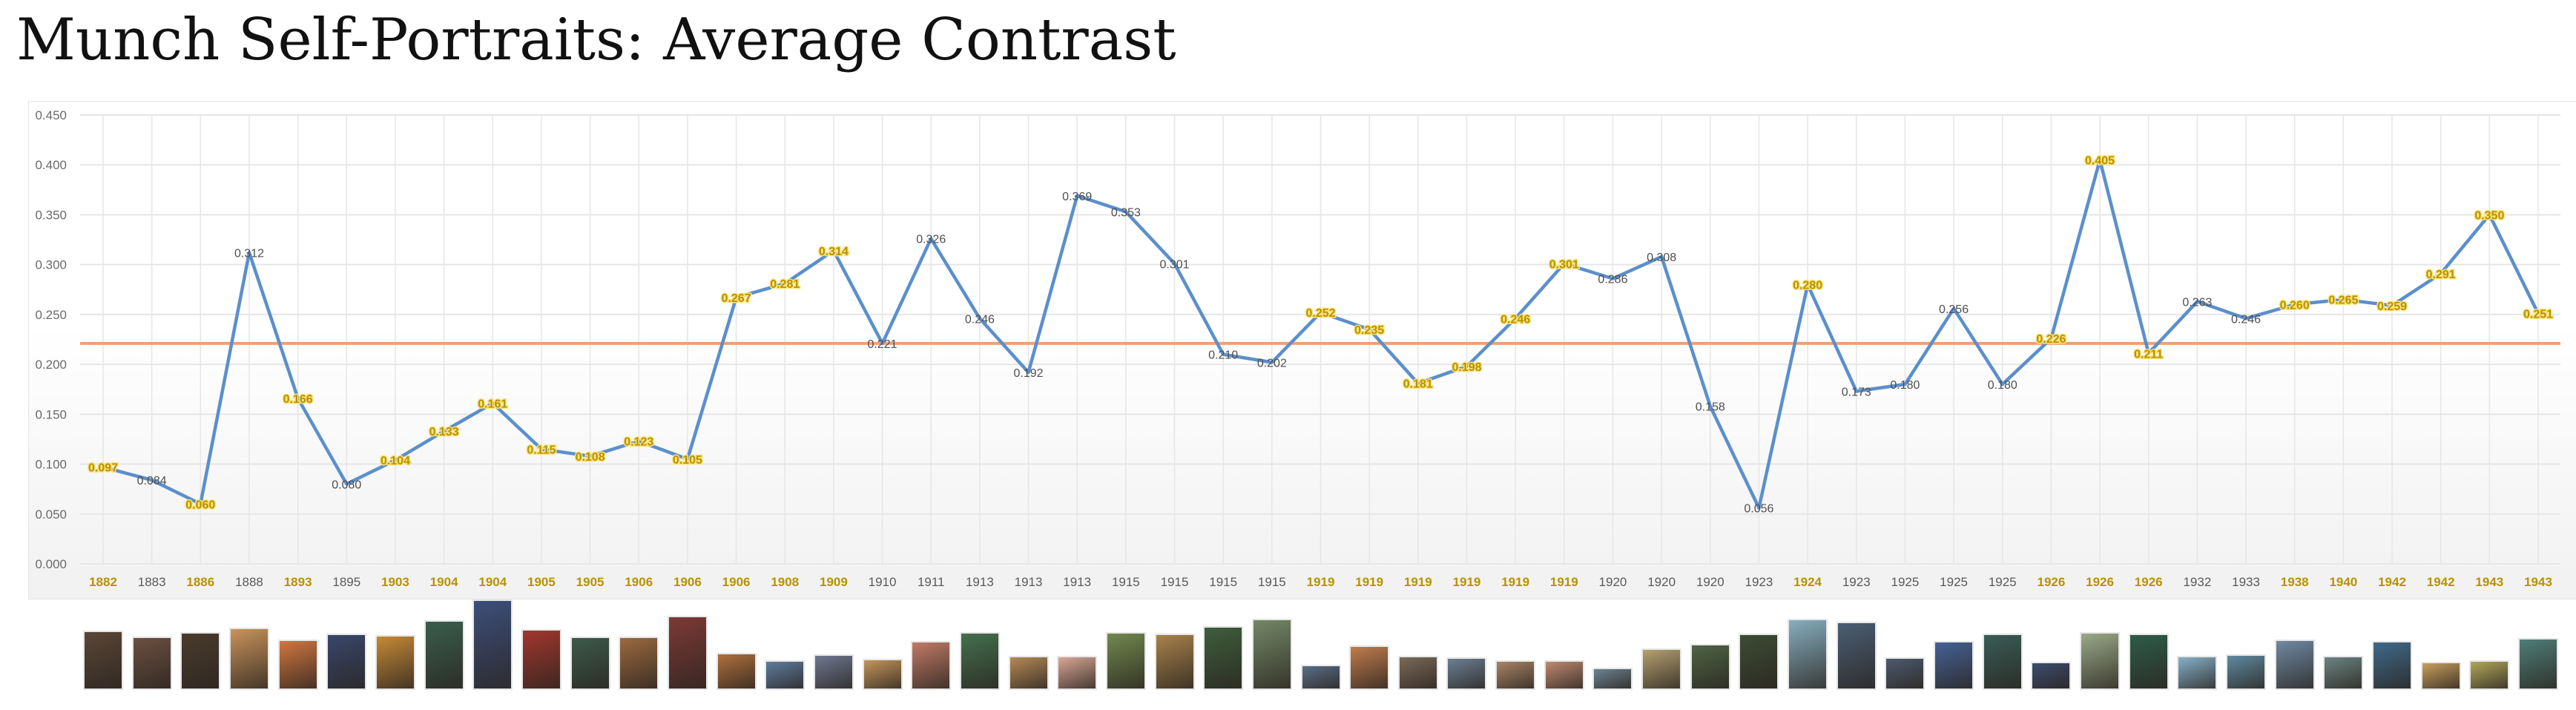 Image resolution: width=2576 pixels, height=710 pixels. What do you see at coordinates (1759, 509) in the screenshot?
I see `data-label: 0.056` at bounding box center [1759, 509].